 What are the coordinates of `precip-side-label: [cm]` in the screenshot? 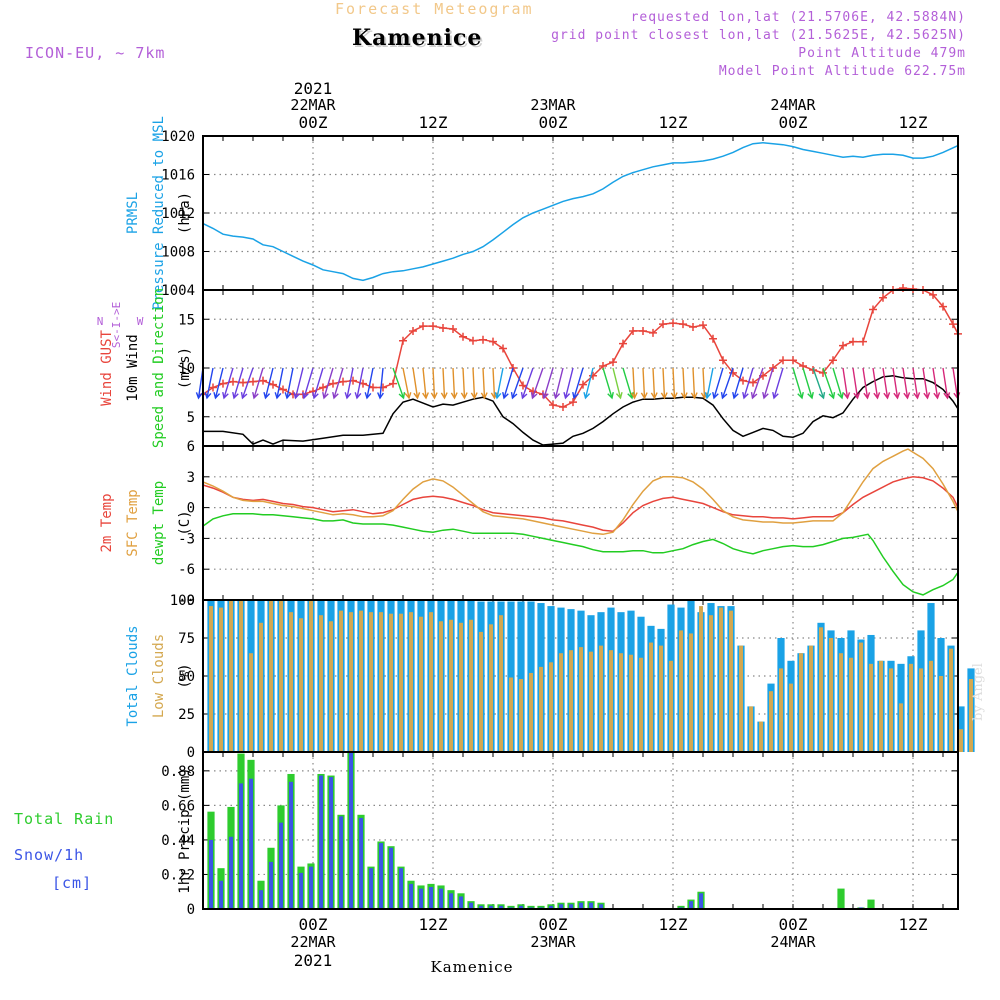 It's located at (72, 883).